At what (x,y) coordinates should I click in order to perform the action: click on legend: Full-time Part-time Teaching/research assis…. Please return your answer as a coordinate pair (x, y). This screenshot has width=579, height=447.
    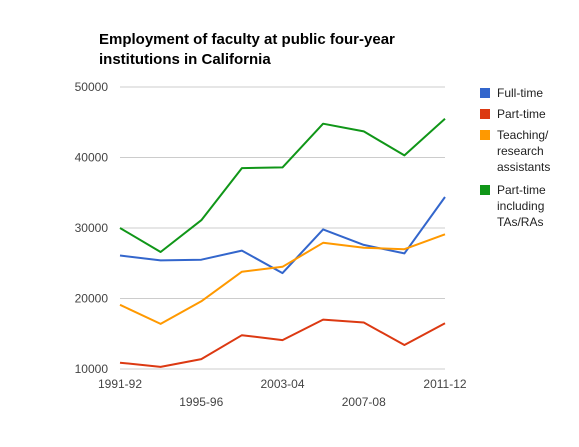
    Looking at the image, I should click on (515, 157).